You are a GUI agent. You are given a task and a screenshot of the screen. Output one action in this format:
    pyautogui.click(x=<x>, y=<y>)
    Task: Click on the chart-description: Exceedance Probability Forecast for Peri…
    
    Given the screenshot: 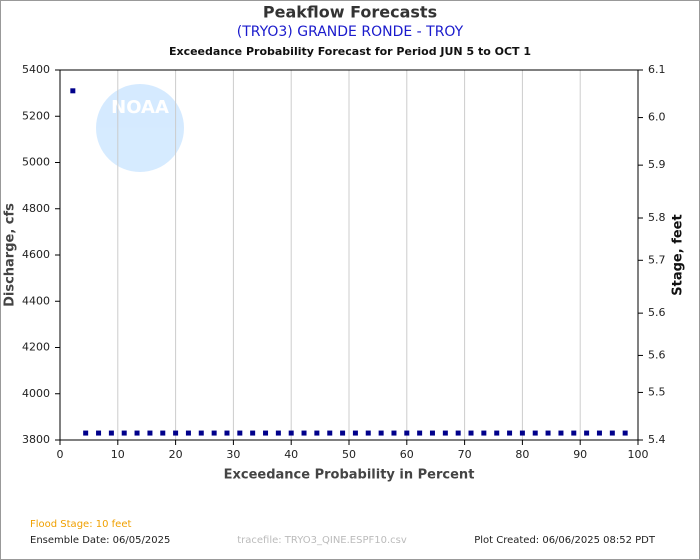 What is the action you would take?
    pyautogui.click(x=350, y=51)
    